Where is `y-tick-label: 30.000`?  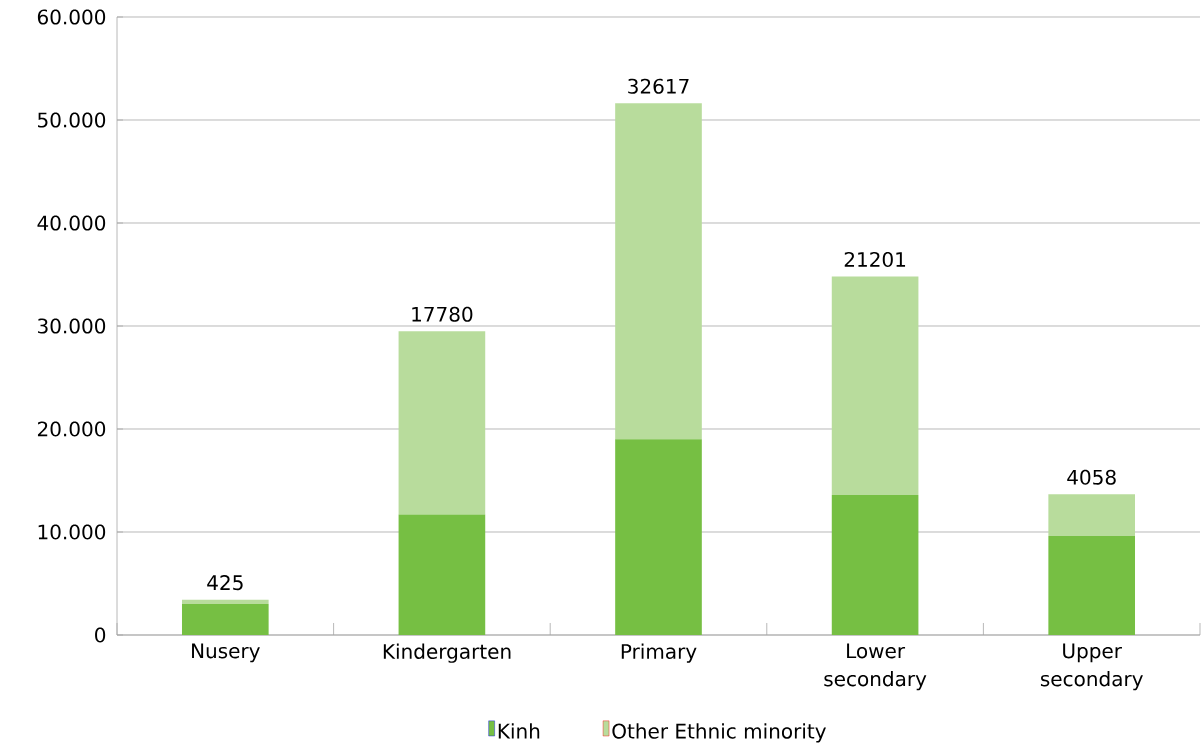 y-tick-label: 30.000 is located at coordinates (72, 326).